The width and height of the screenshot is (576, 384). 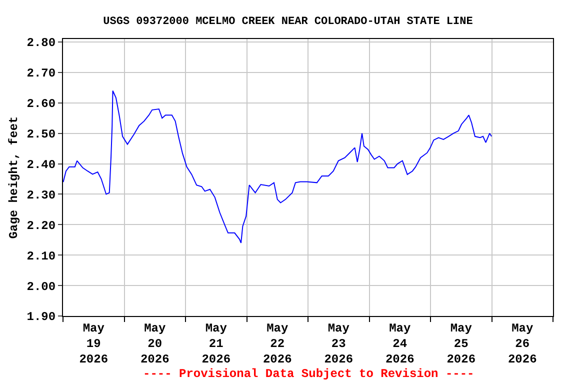 What do you see at coordinates (277, 344) in the screenshot?
I see `x-tick-label: May 22 2026` at bounding box center [277, 344].